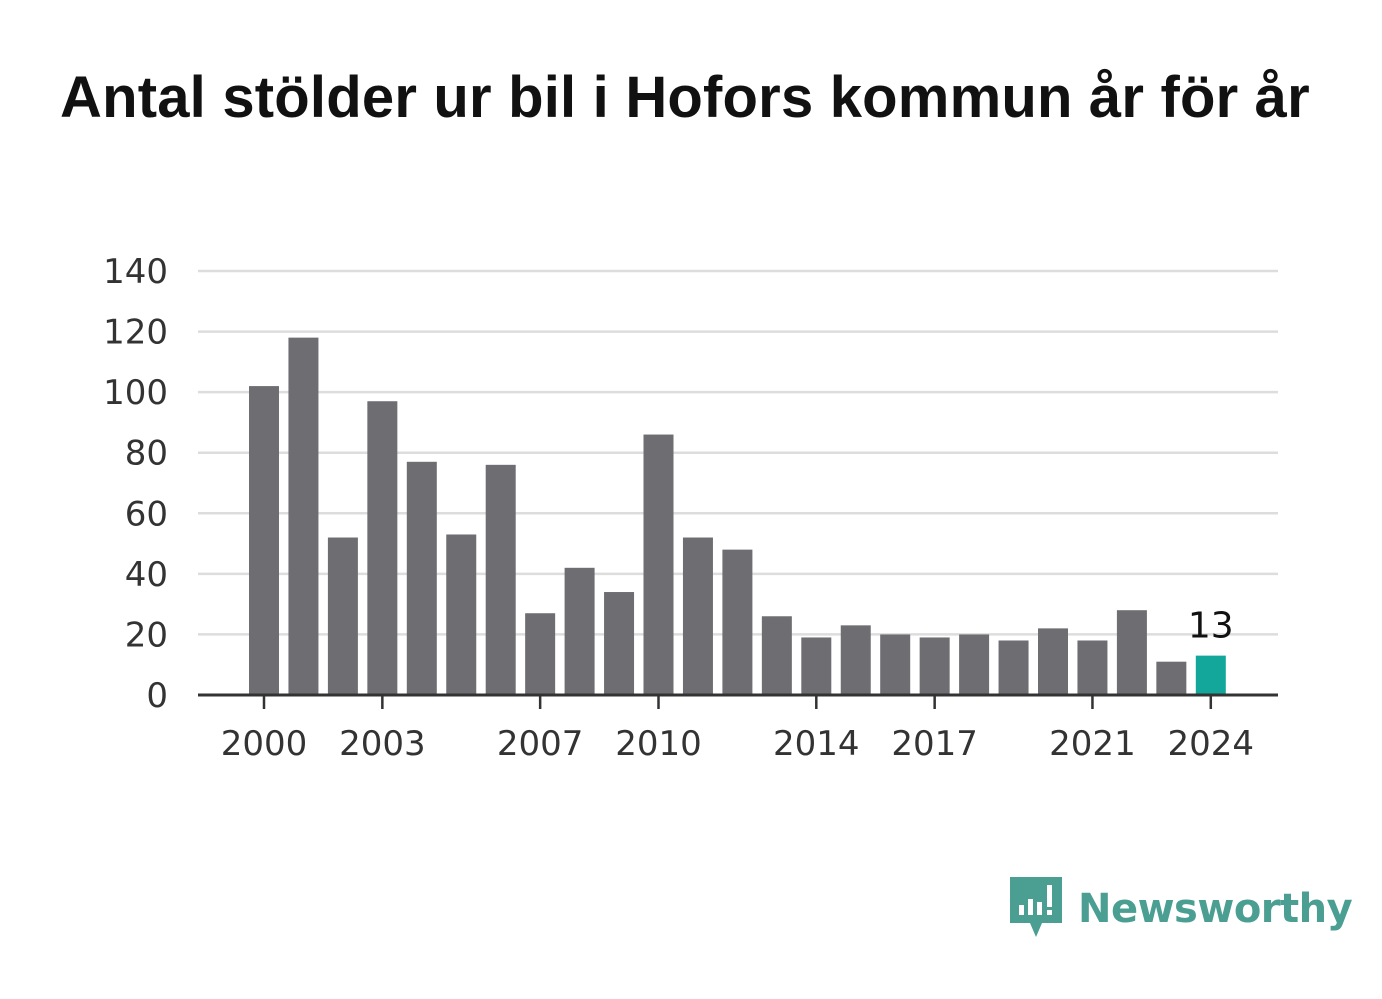 This screenshot has height=999, width=1382. Describe the element at coordinates (146, 454) in the screenshot. I see `y-tick-label: 80` at that location.